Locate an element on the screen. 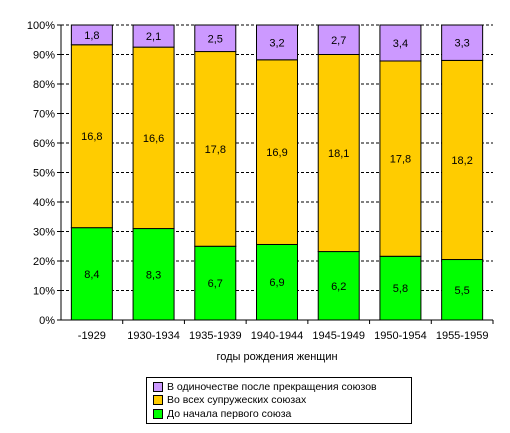 The image size is (510, 433). x-tick-label: 1955-1959 is located at coordinates (462, 336).